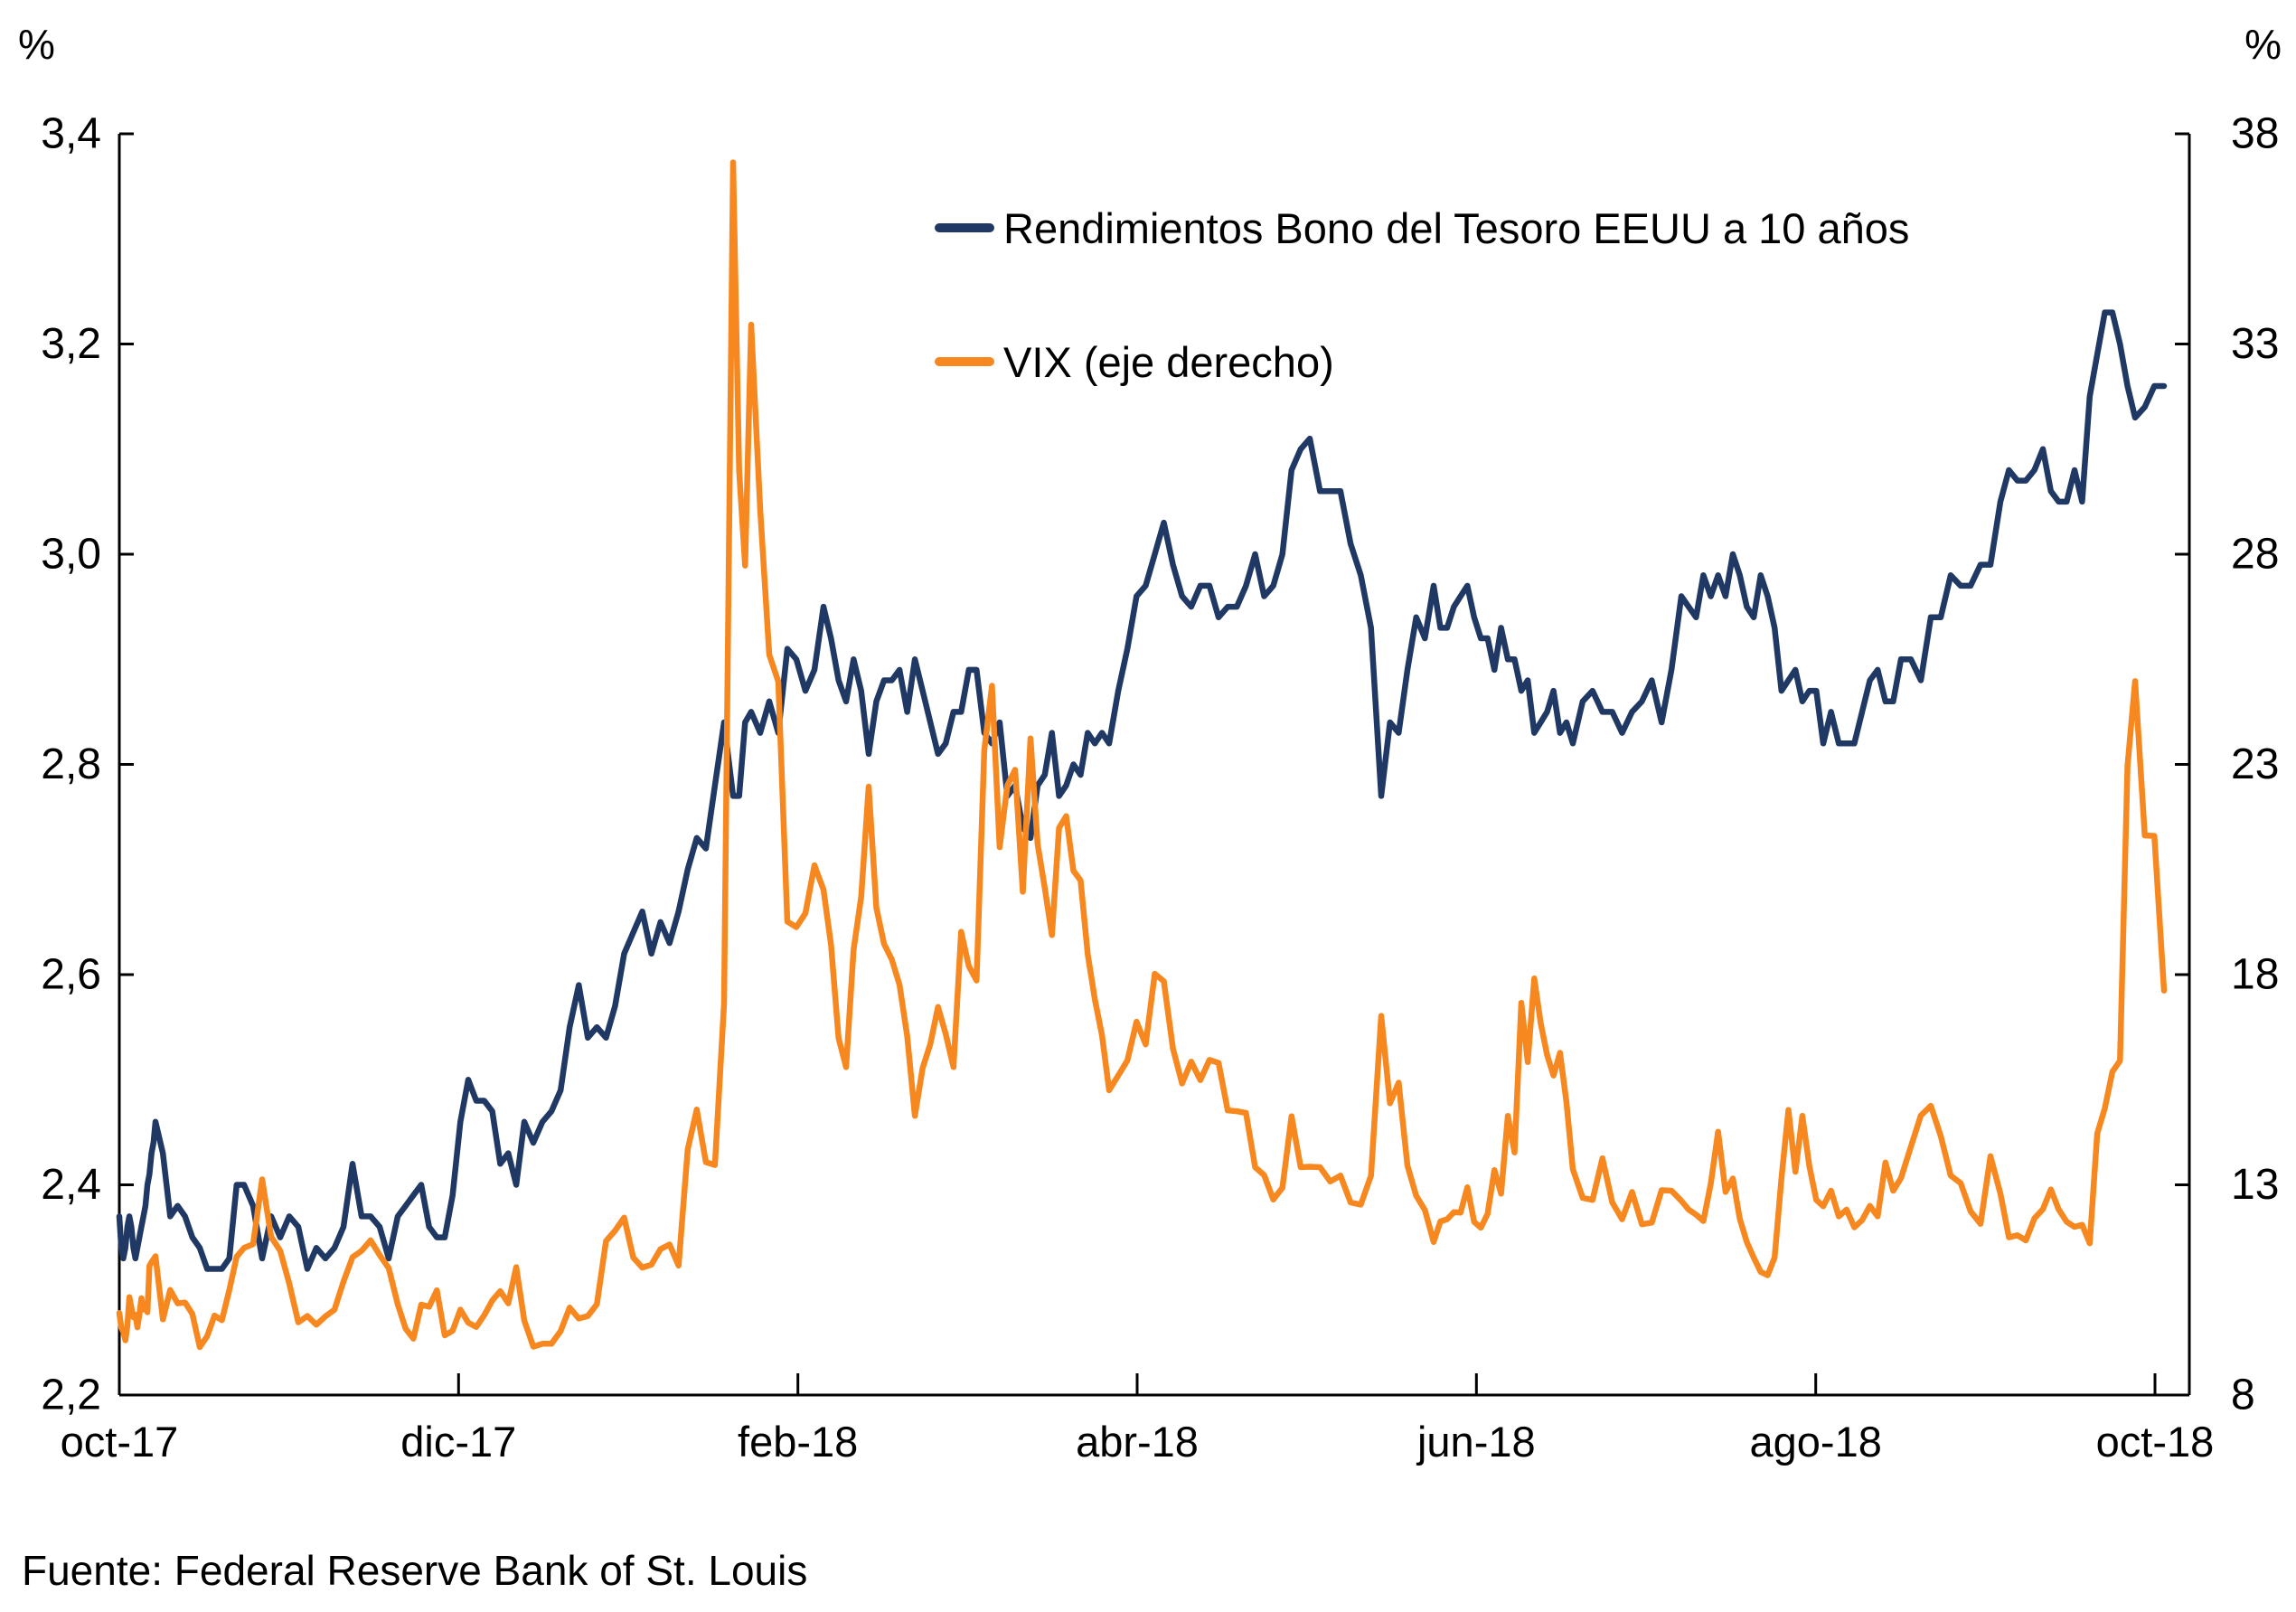 This screenshot has width=2296, height=1612. Describe the element at coordinates (1816, 1442) in the screenshot. I see `x-tick-label: ago-18` at that location.